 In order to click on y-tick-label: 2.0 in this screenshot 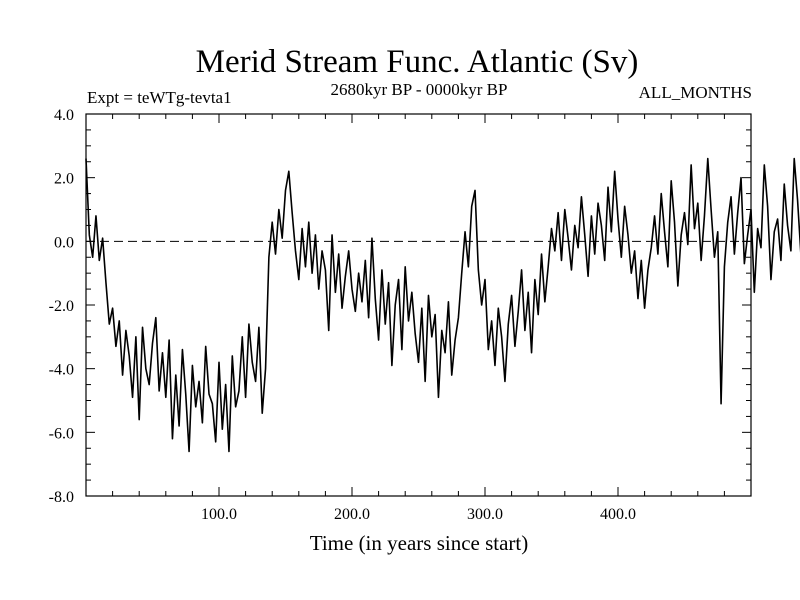, I will do `click(64, 179)`.